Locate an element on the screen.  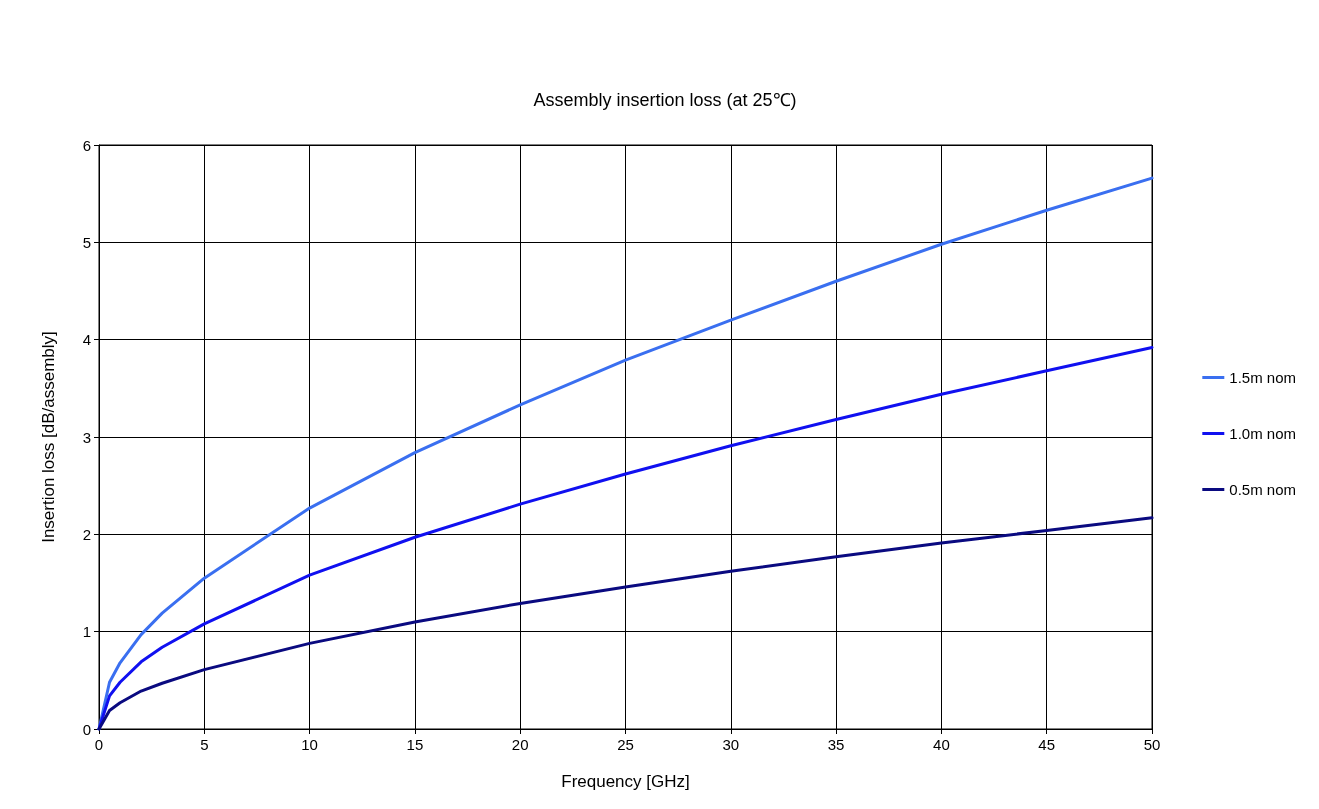
x-tick-label: 15 is located at coordinates (415, 744).